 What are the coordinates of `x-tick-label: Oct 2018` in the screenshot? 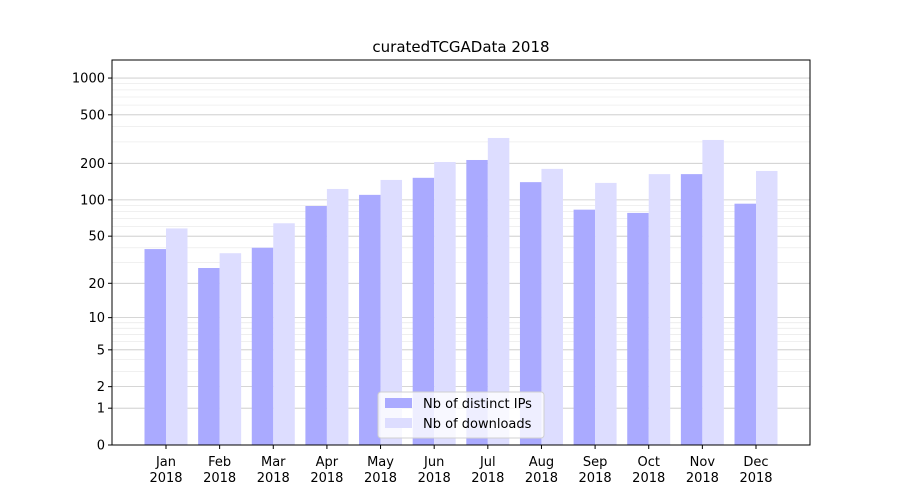 It's located at (648, 470).